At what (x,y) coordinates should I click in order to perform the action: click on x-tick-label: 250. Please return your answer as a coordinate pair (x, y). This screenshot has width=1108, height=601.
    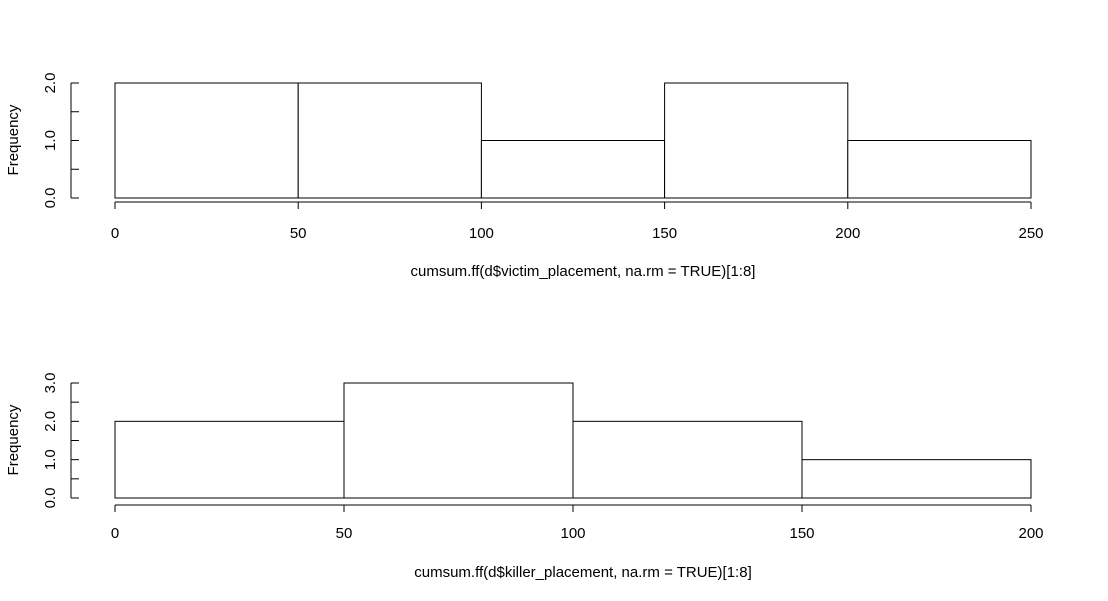
    Looking at the image, I should click on (1030, 233).